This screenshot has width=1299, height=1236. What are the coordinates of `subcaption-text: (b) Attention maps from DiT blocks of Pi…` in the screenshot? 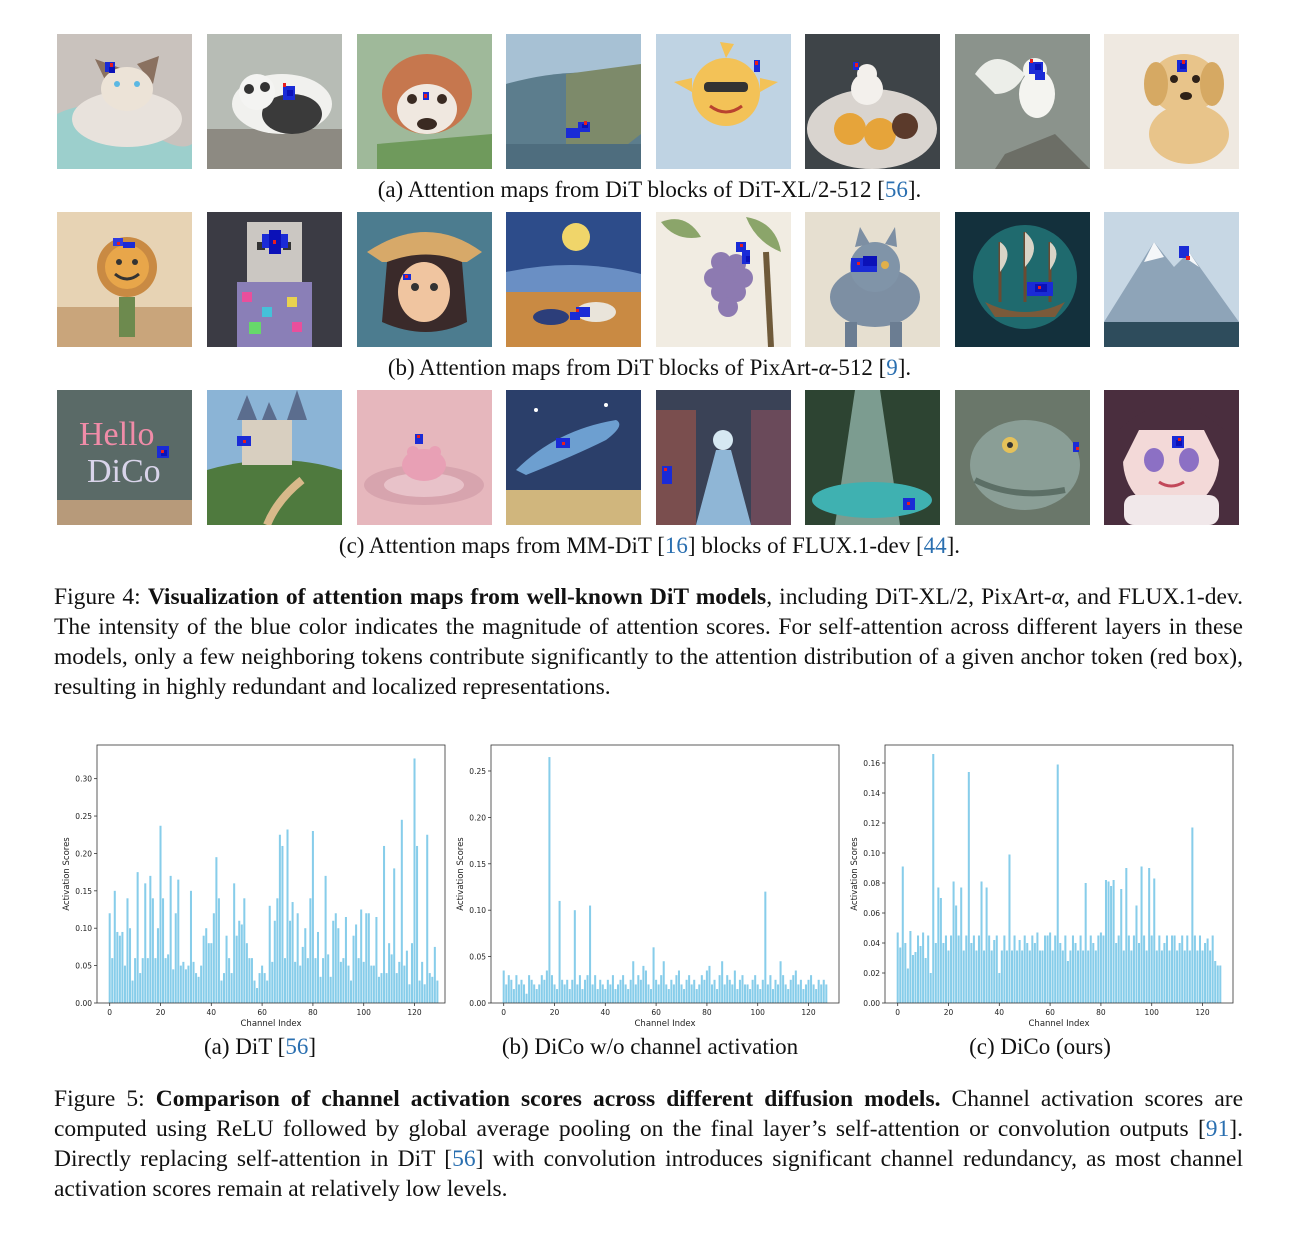 It's located at (603, 367).